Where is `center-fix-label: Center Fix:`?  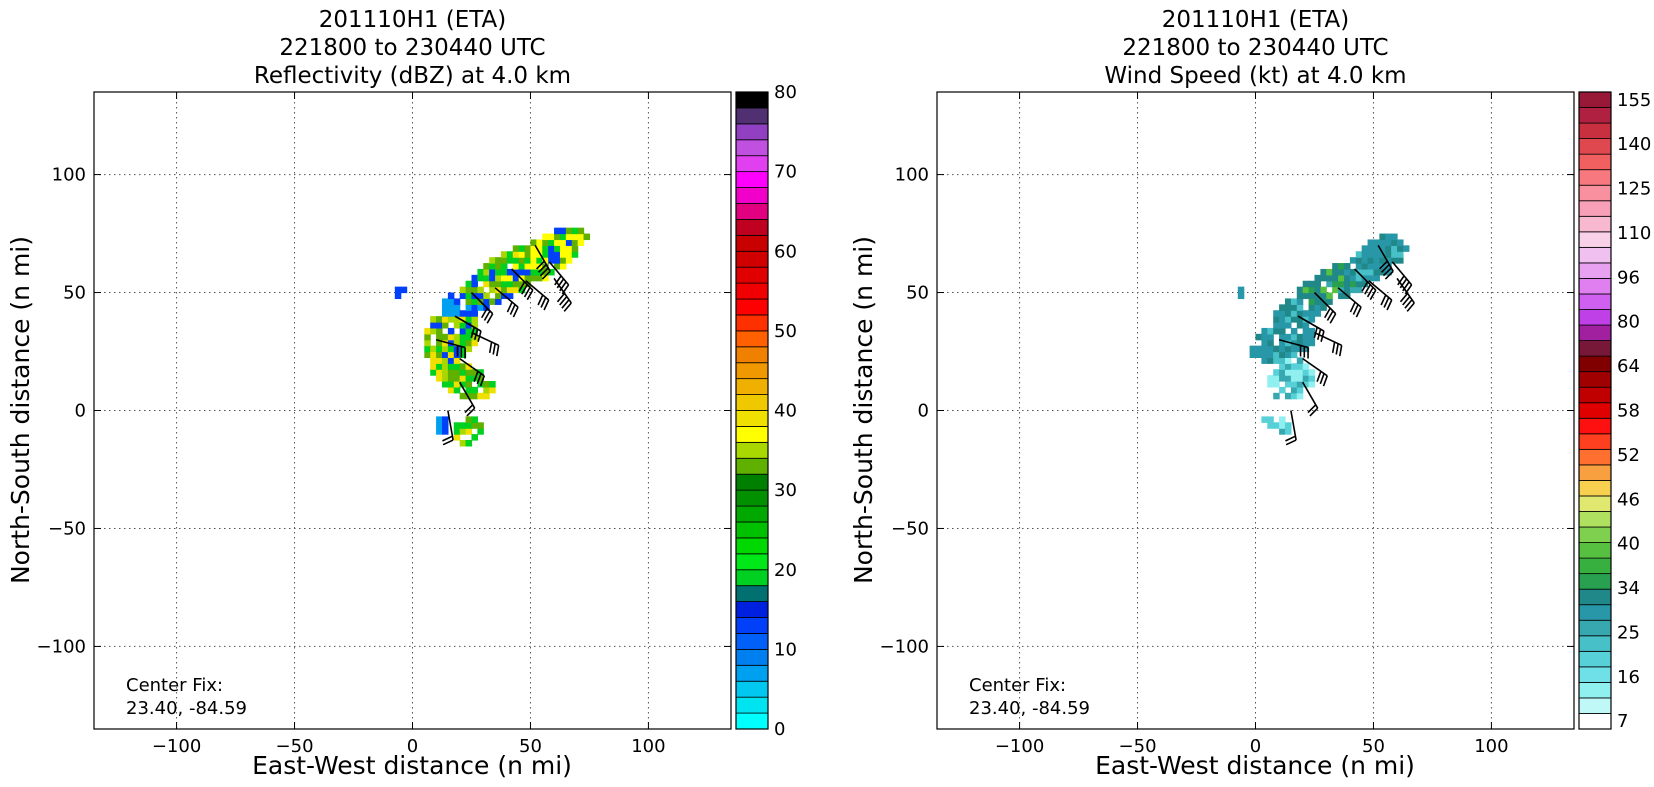 center-fix-label: Center Fix: is located at coordinates (1018, 685).